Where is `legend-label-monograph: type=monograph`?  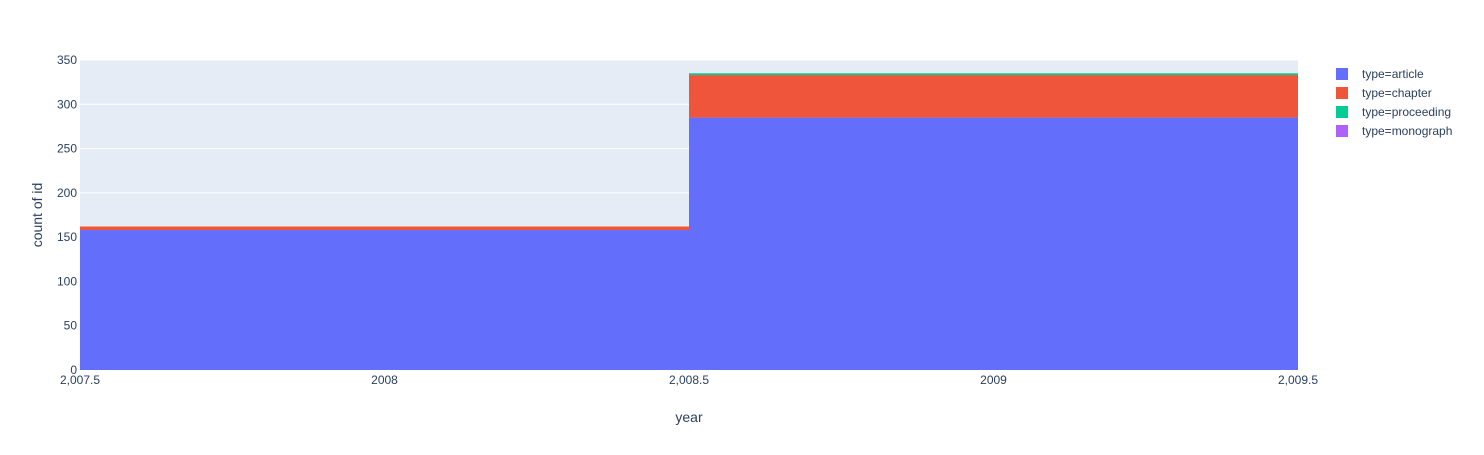
legend-label-monograph: type=monograph is located at coordinates (1407, 131).